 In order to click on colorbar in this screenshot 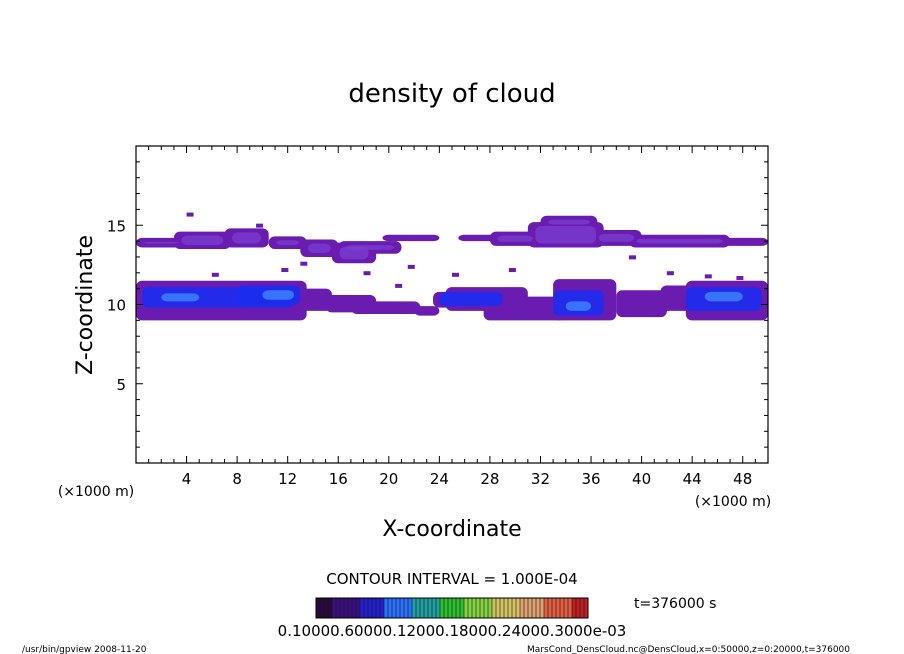, I will do `click(452, 608)`.